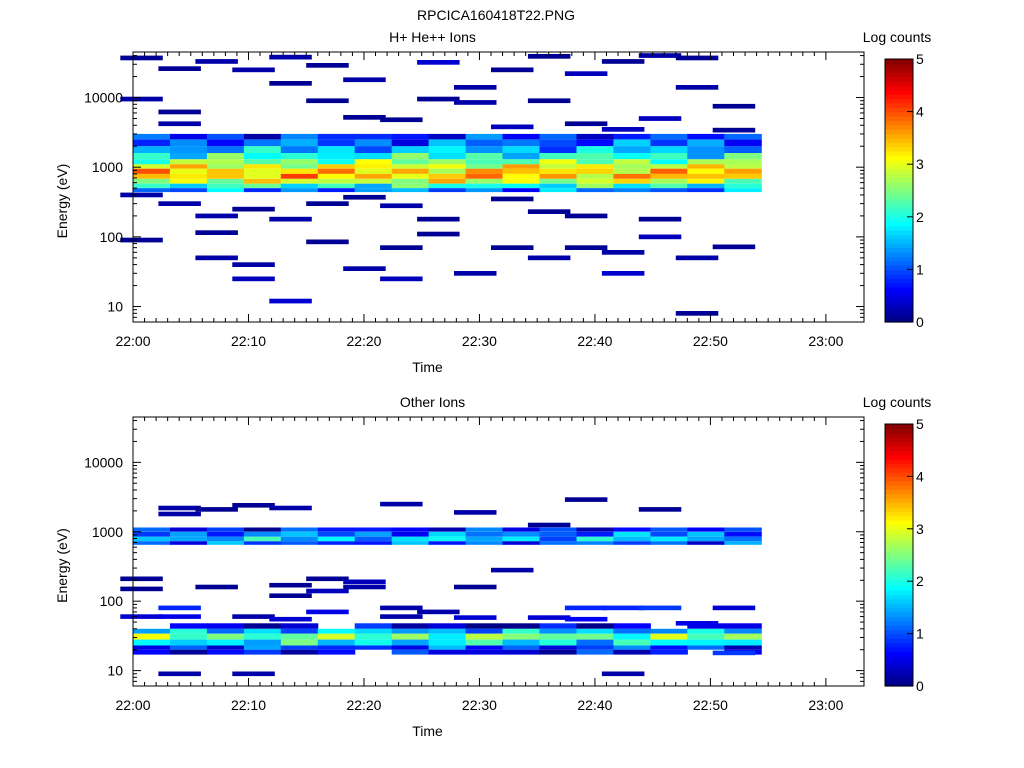 The width and height of the screenshot is (1024, 768). Describe the element at coordinates (920, 634) in the screenshot. I see `colorbar-tick-label: 1` at that location.